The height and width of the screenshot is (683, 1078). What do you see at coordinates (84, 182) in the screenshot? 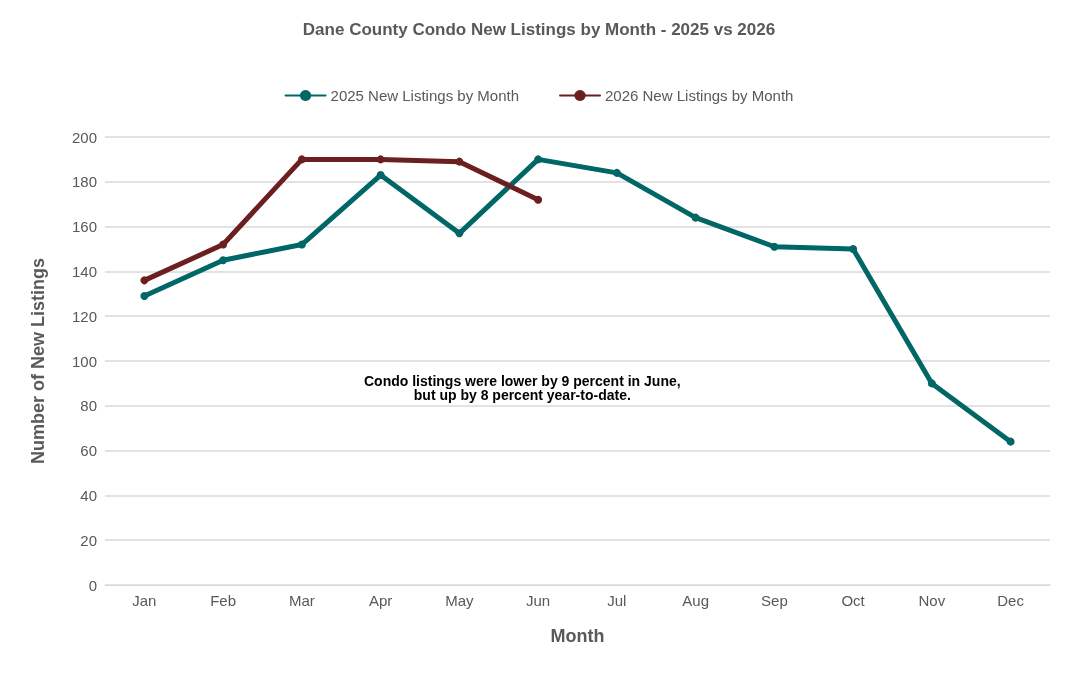
I see `y-tick-label: 180` at bounding box center [84, 182].